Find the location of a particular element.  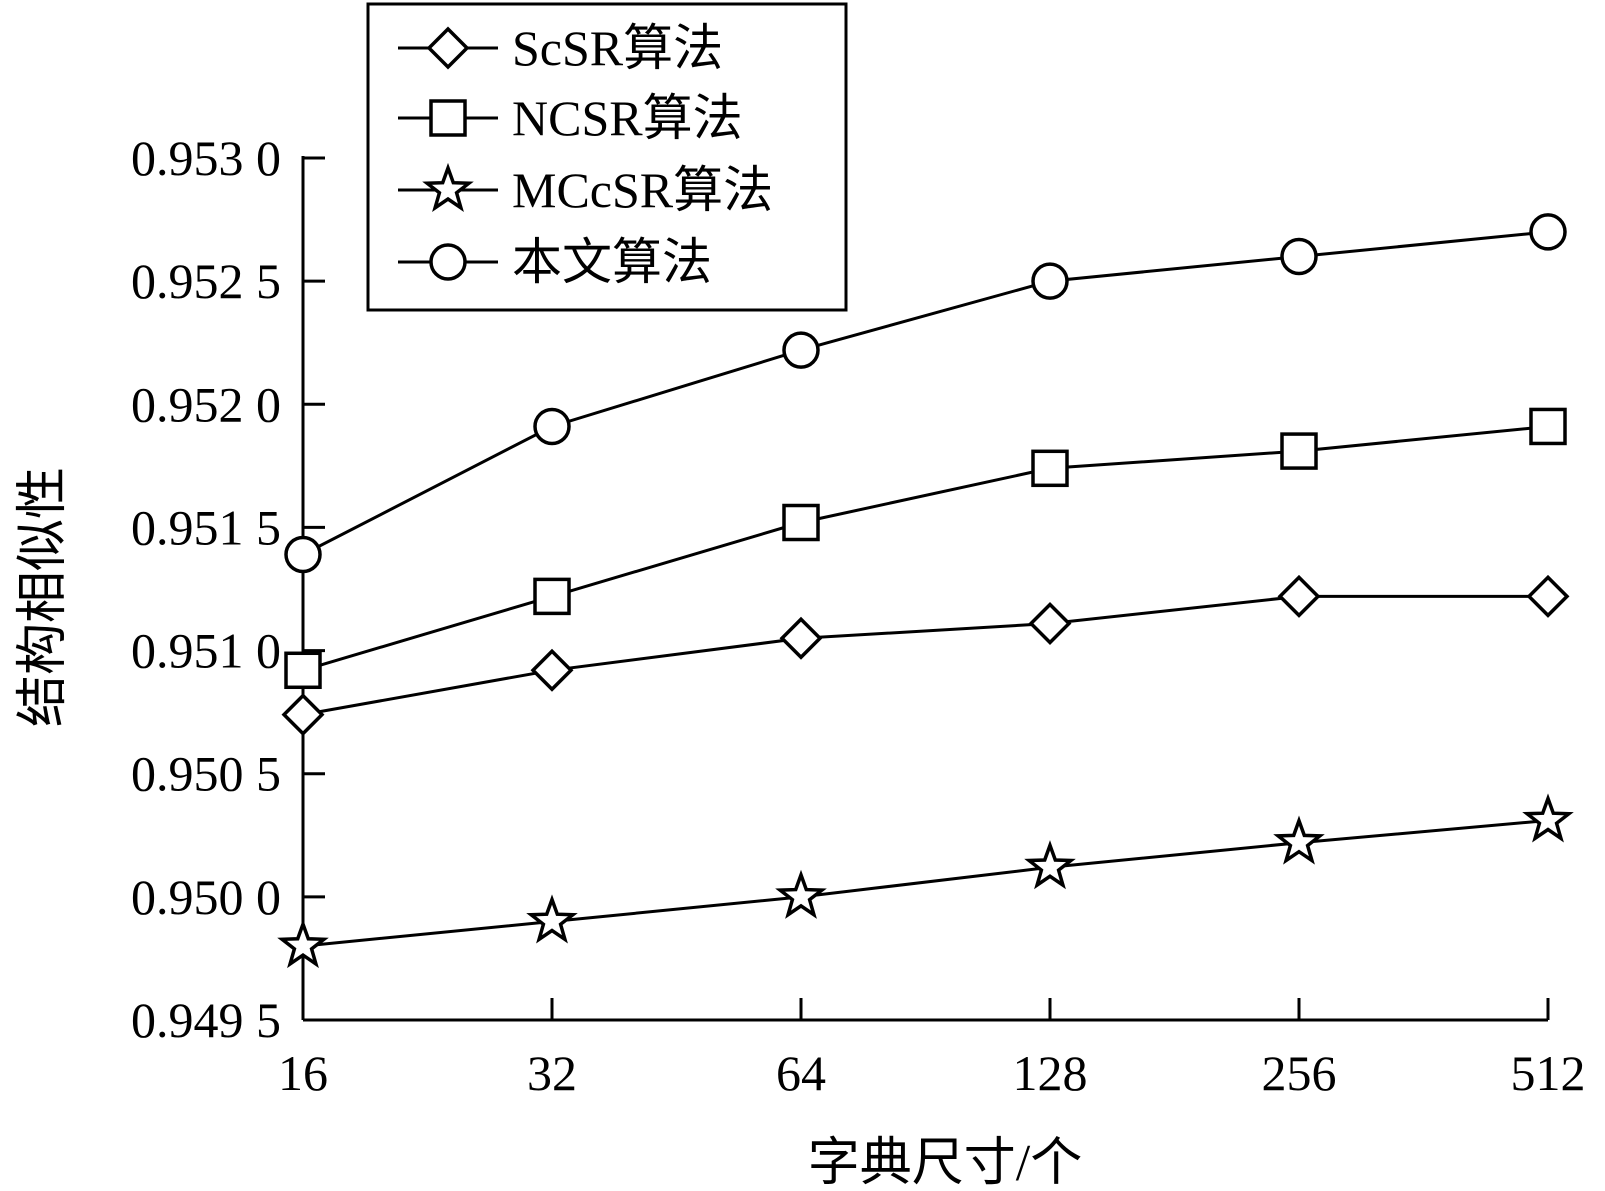

y-tick-label: 0.951 5 is located at coordinates (206, 527).